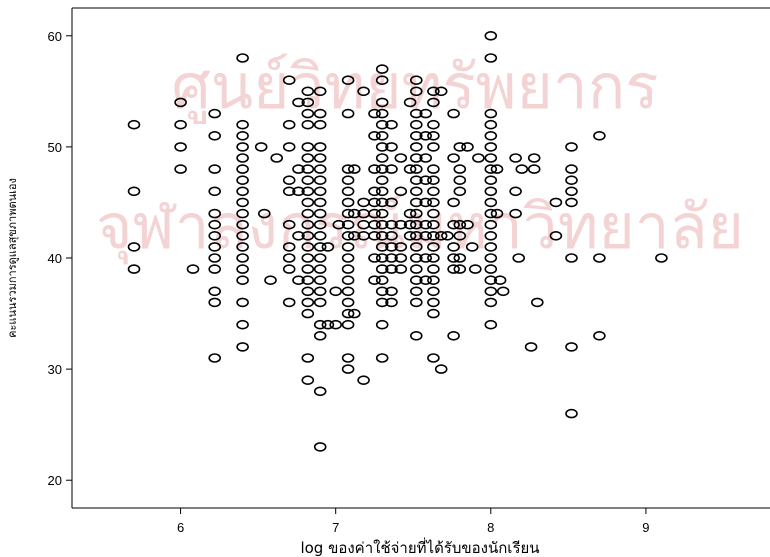 The width and height of the screenshot is (770, 557). What do you see at coordinates (55, 147) in the screenshot?
I see `y-tick-label: 50` at bounding box center [55, 147].